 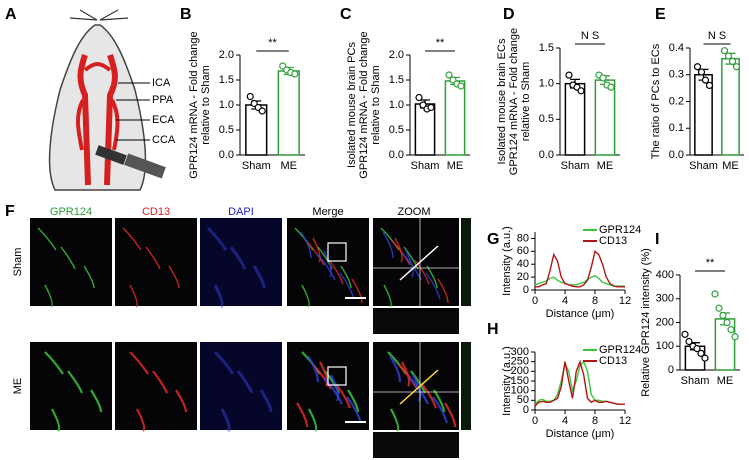 What do you see at coordinates (71, 386) in the screenshot?
I see `micrograph` at bounding box center [71, 386].